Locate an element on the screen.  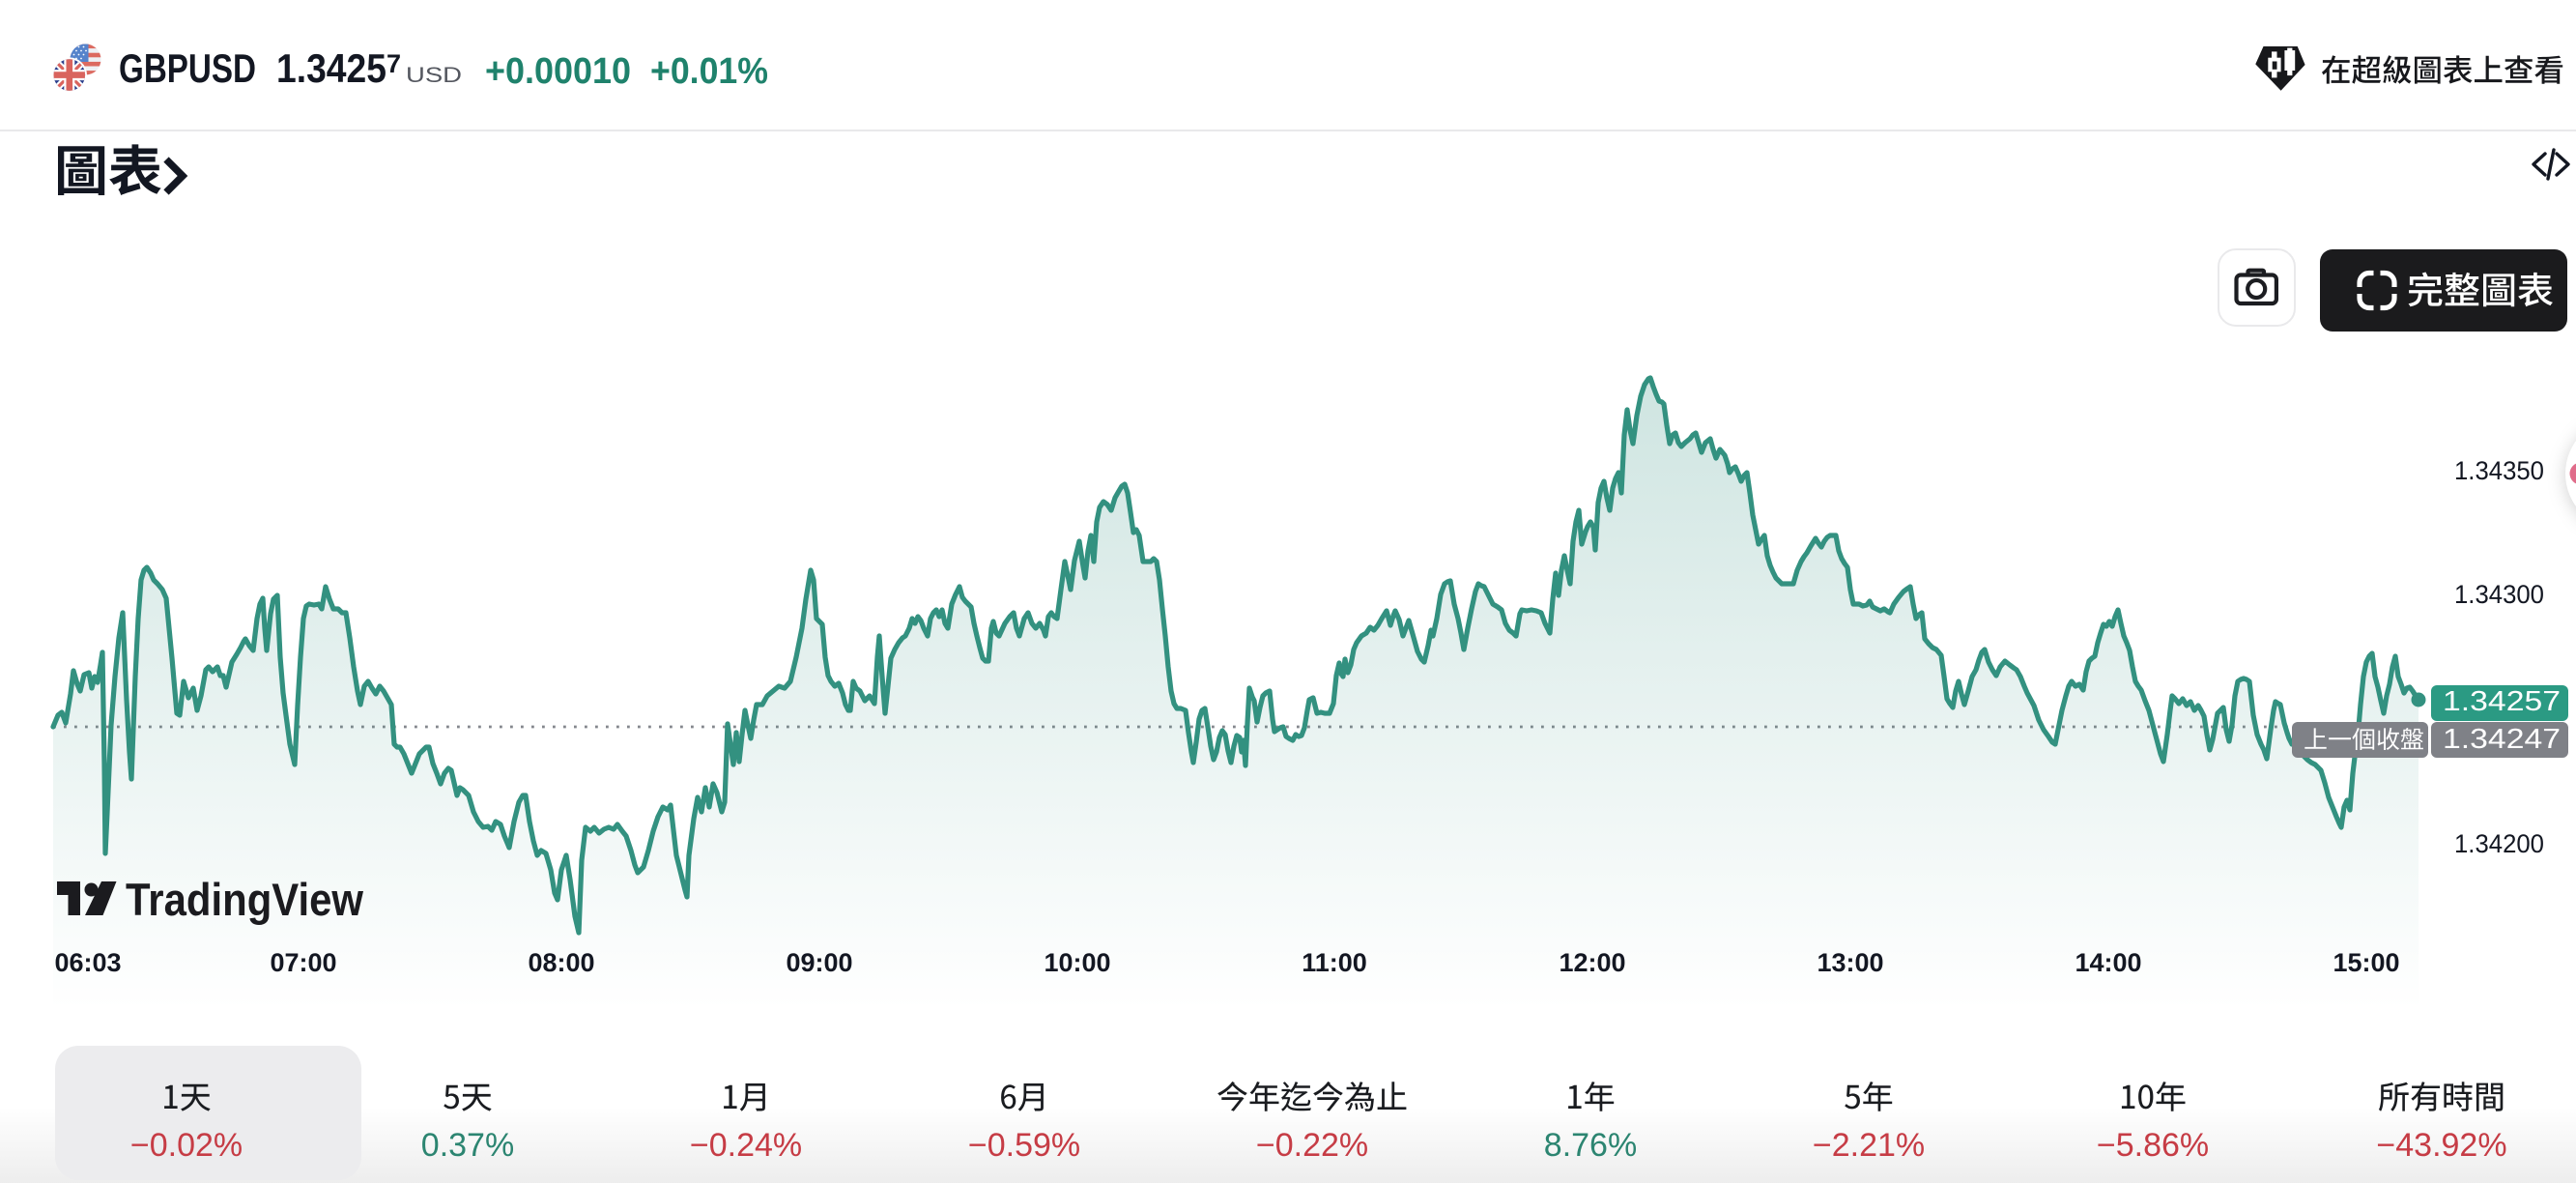
svg-text: −0.24% is located at coordinates (746, 1145).